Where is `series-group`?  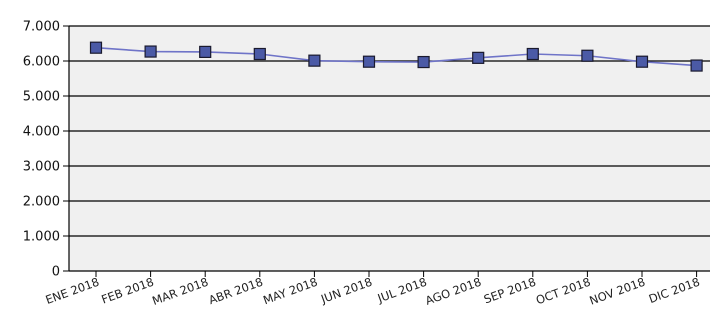 series-group is located at coordinates (396, 56).